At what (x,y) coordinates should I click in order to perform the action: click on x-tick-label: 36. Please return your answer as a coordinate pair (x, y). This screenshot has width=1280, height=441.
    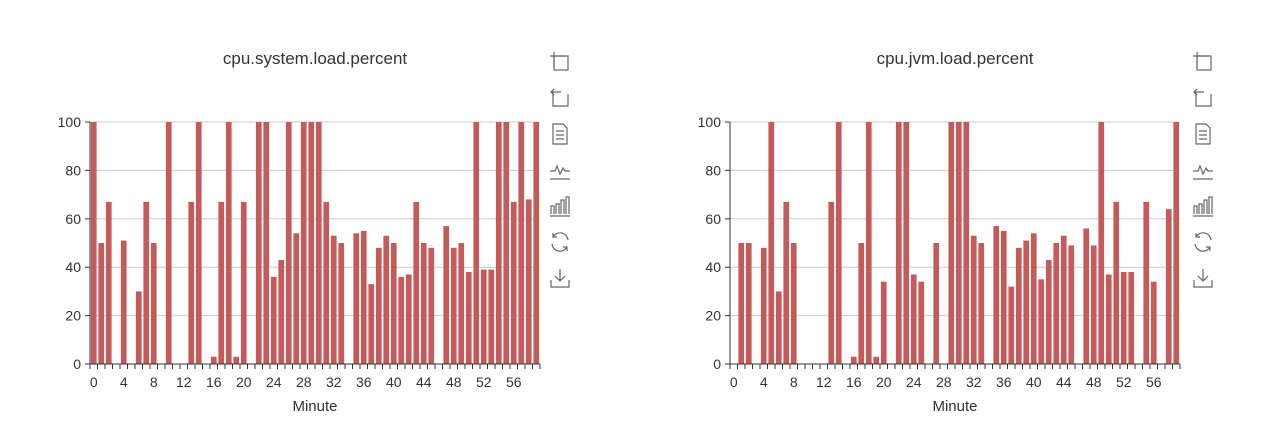
    Looking at the image, I should click on (1004, 382).